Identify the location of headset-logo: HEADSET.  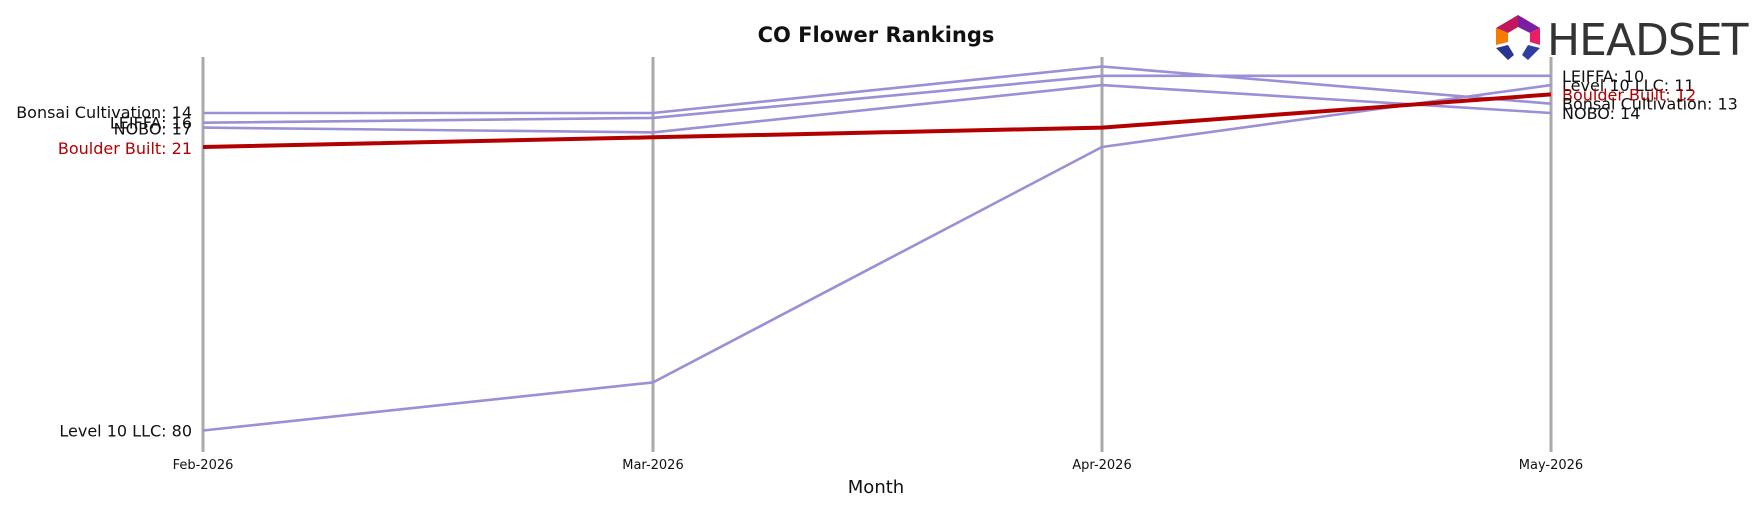
(1623, 40).